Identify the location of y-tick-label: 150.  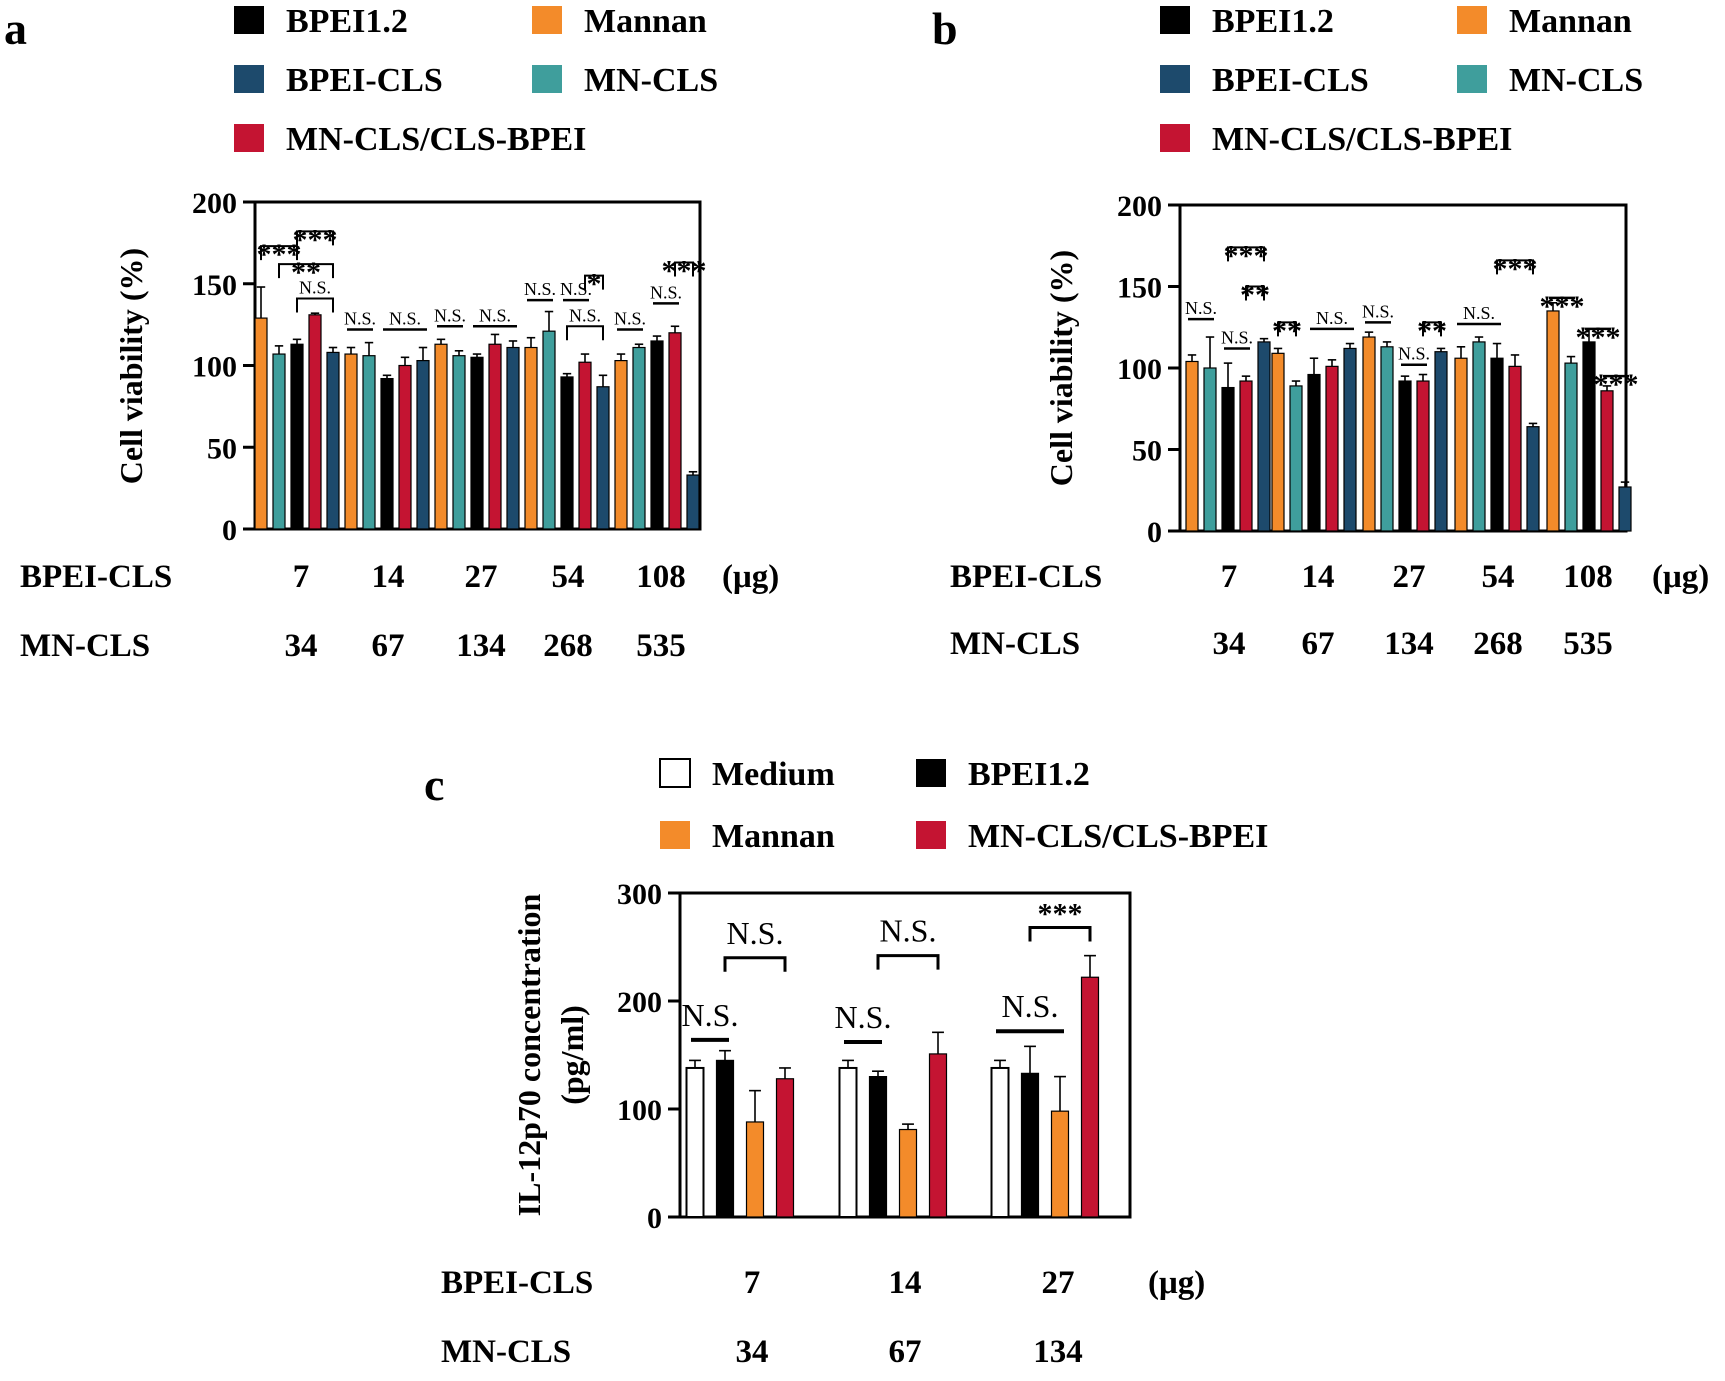
(1139, 288).